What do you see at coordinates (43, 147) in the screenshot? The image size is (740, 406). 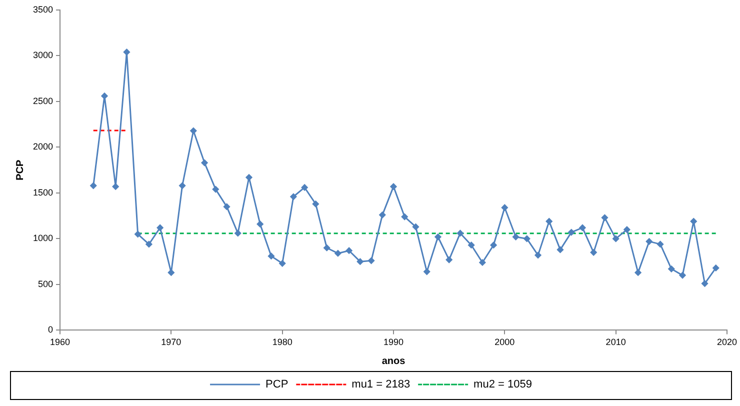 I see `y-tick-label: 2000` at bounding box center [43, 147].